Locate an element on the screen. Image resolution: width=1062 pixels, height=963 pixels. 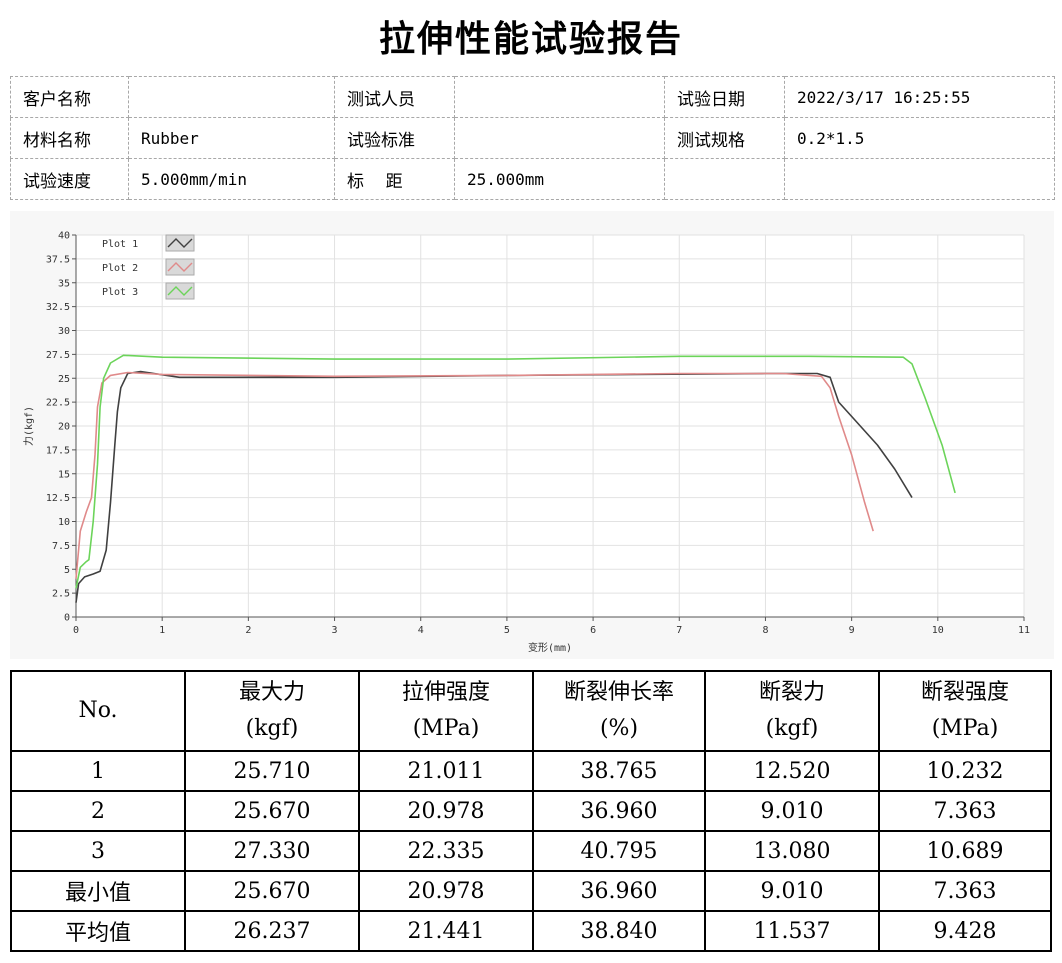
info-row: 试验速度 5.000mm/min 标 距 25.000mm is located at coordinates (532, 179).